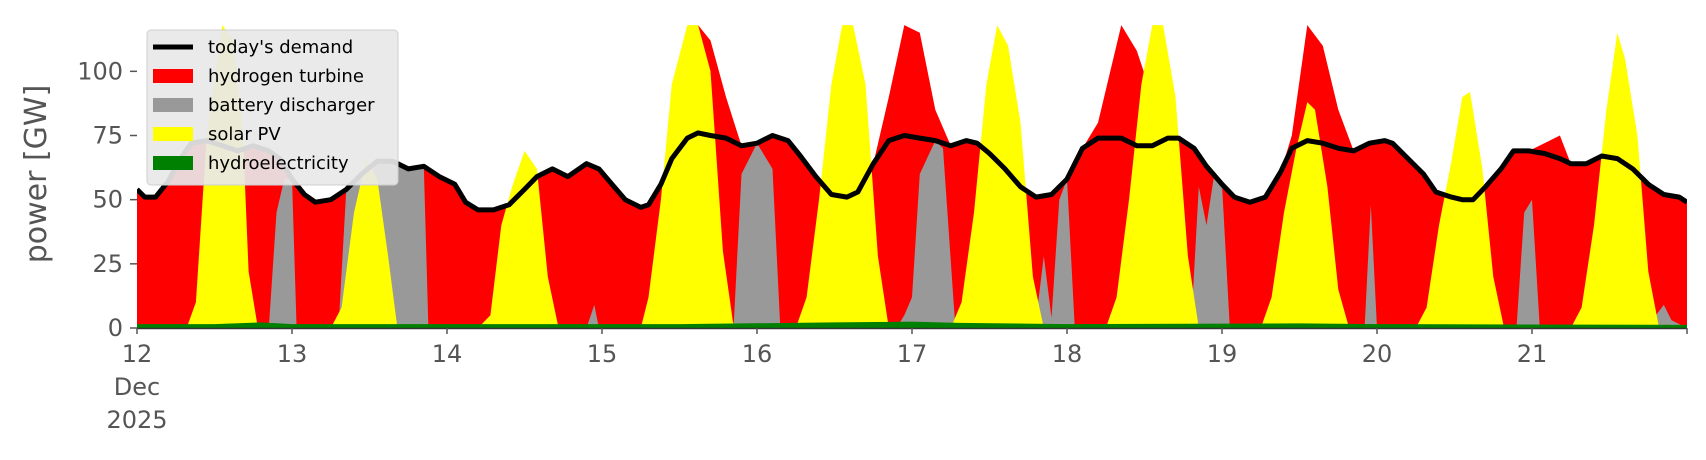 This screenshot has width=1706, height=460. What do you see at coordinates (912, 354) in the screenshot?
I see `x-tick-label: 17` at bounding box center [912, 354].